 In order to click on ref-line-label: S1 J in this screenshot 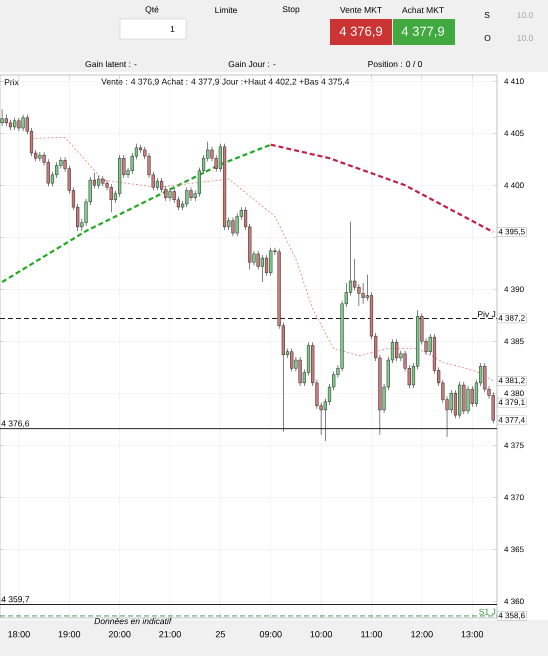, I will do `click(487, 611)`.